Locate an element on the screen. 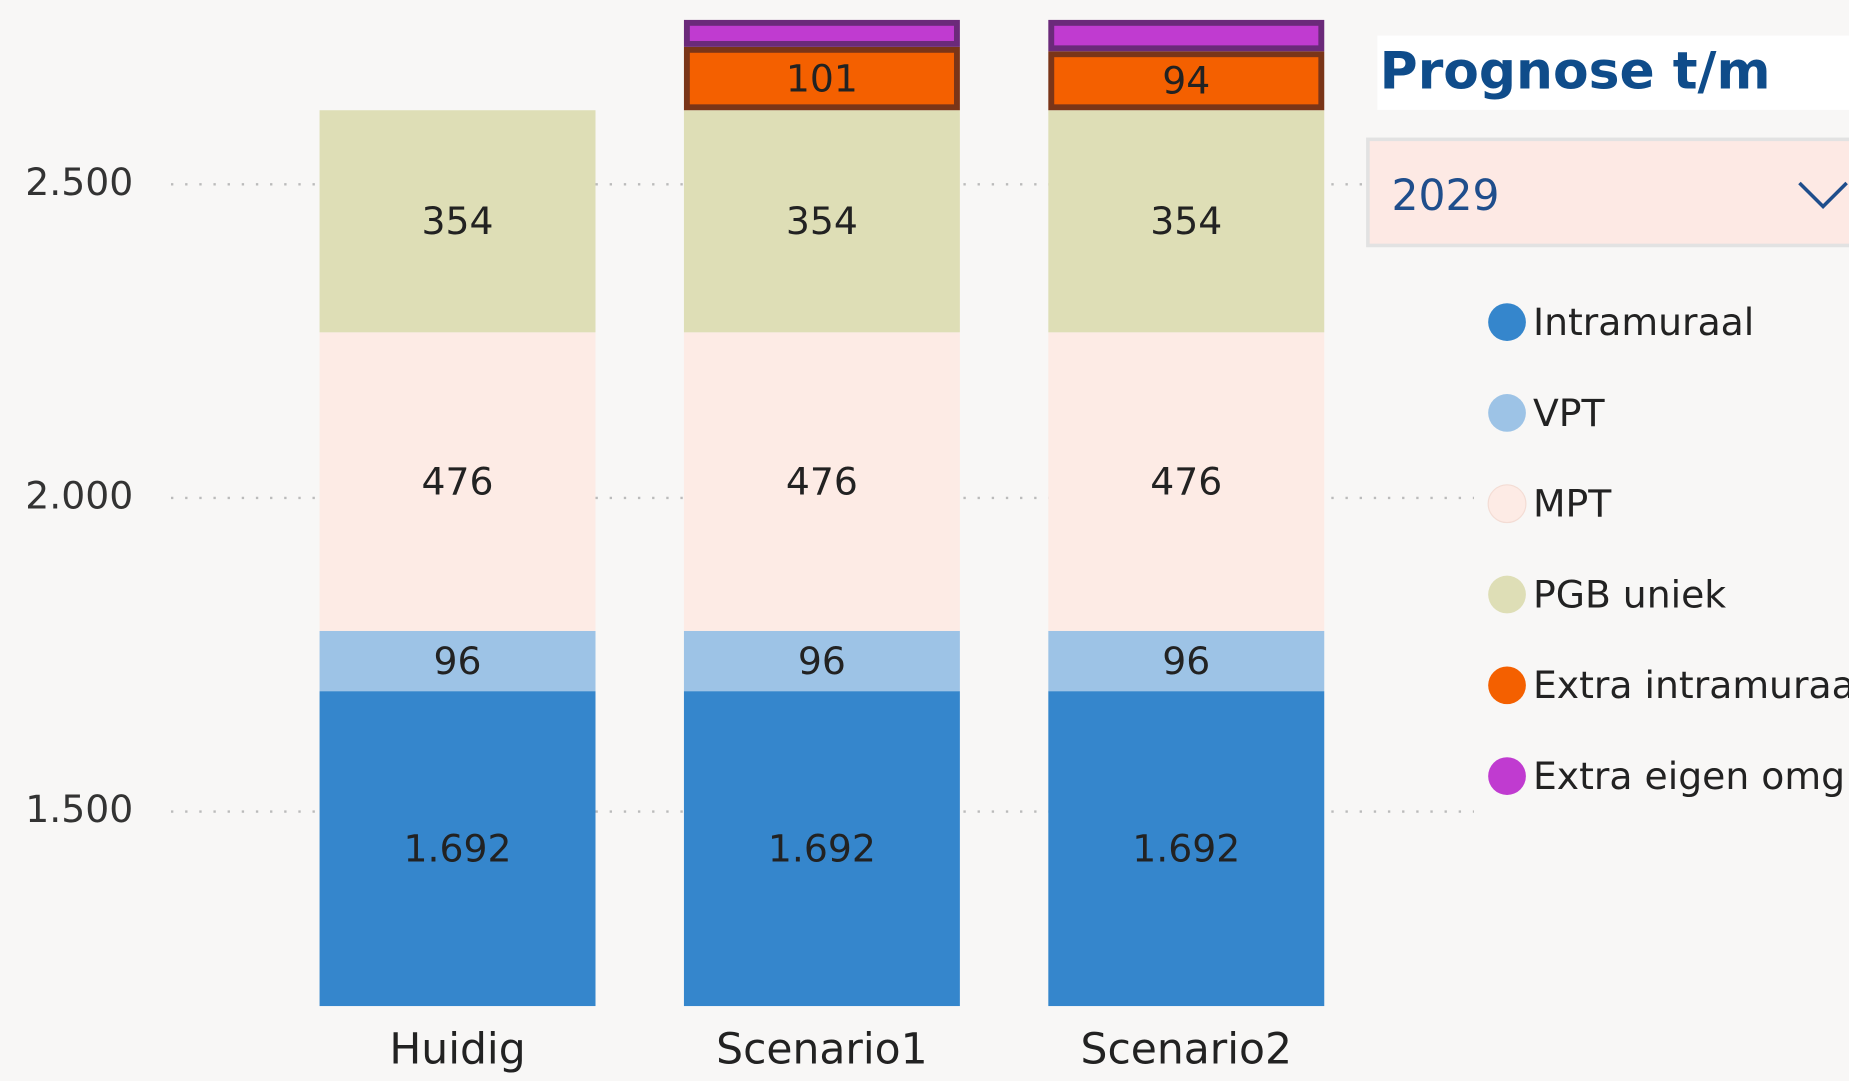 Image resolution: width=1849 pixels, height=1081 pixels. x-tick-label: Huidig is located at coordinates (457, 1050).